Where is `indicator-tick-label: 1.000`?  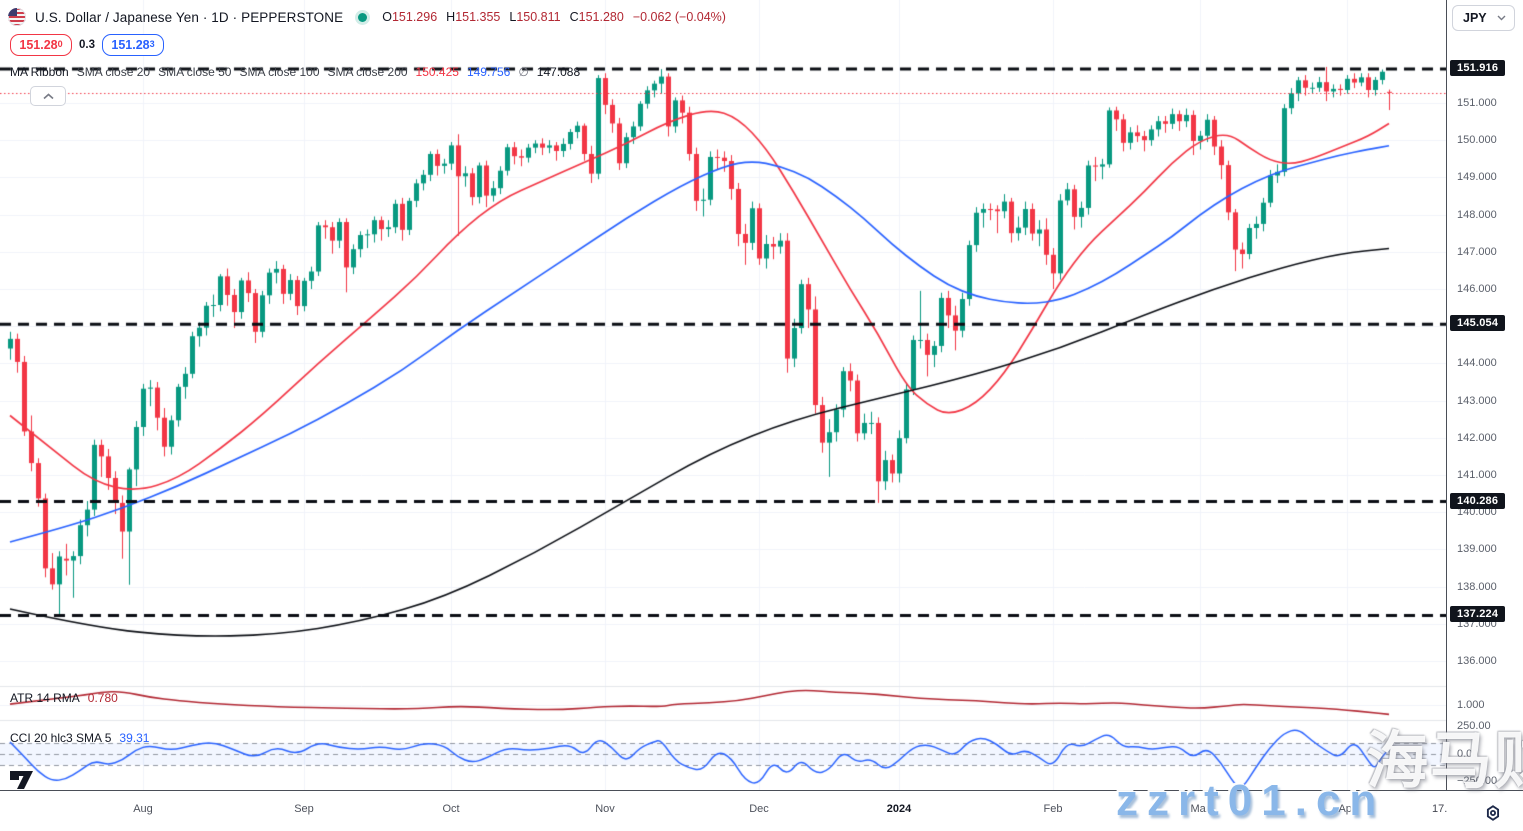 indicator-tick-label: 1.000 is located at coordinates (1471, 705).